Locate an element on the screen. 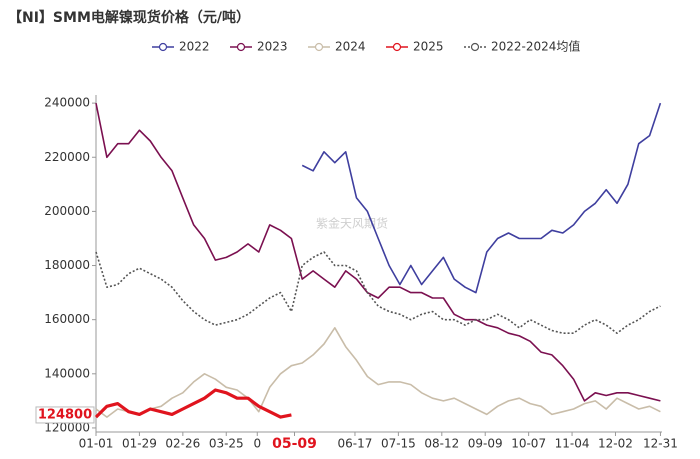  x-tick-label: 0 is located at coordinates (257, 444).